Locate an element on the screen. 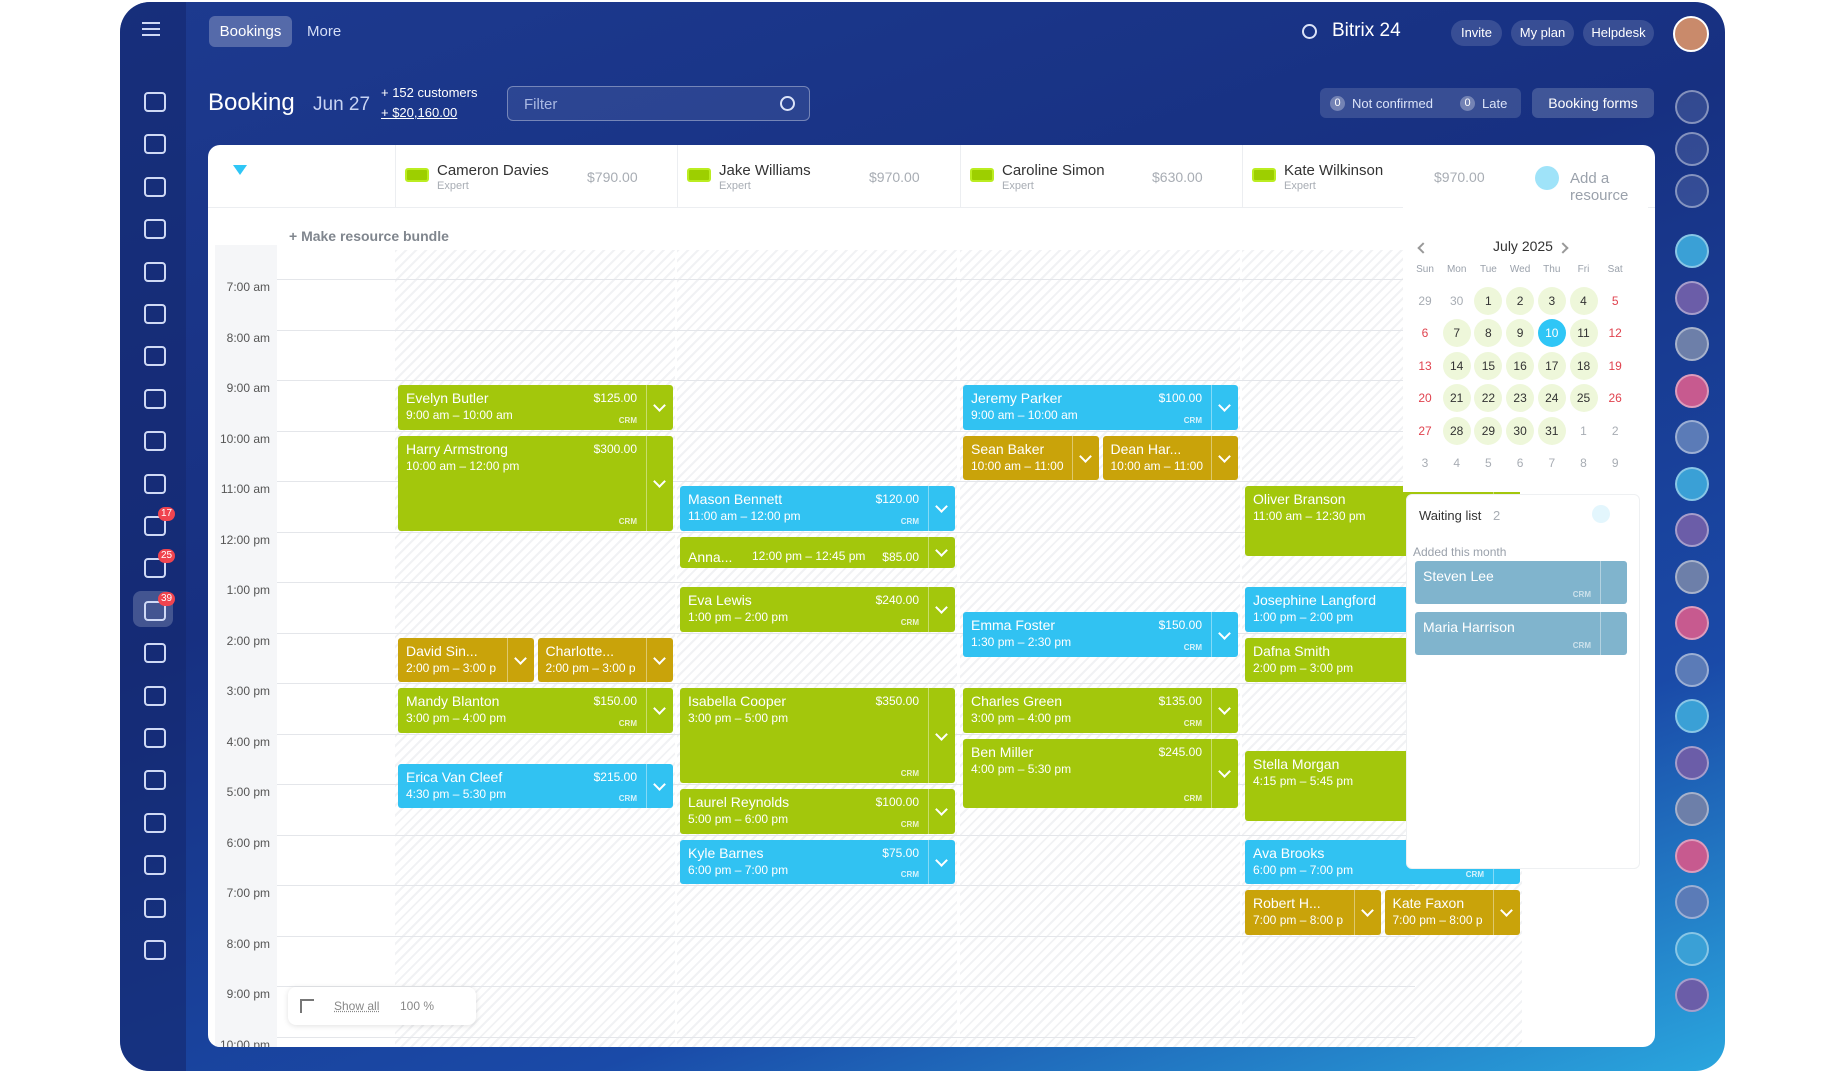  calendar-day: 1 is located at coordinates (1583, 430).